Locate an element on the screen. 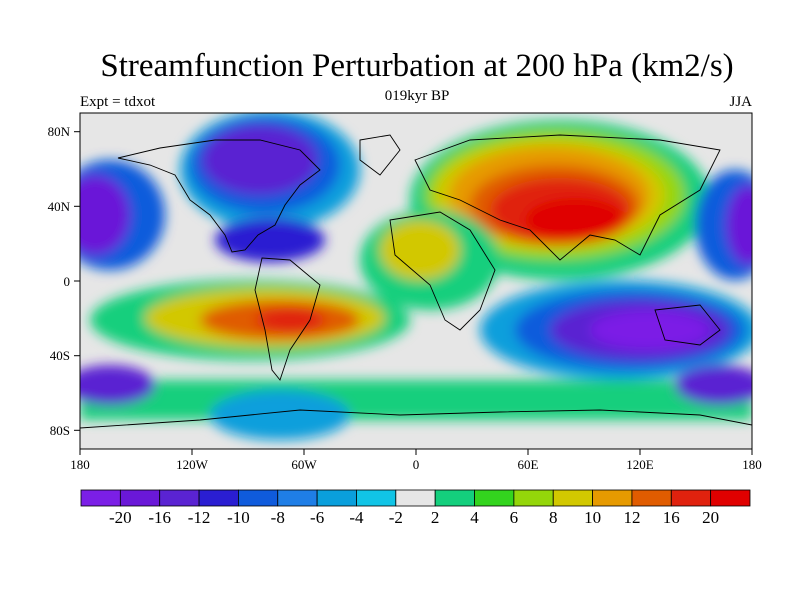 The image size is (800, 600). lon-tick-60w: 60W is located at coordinates (304, 464).